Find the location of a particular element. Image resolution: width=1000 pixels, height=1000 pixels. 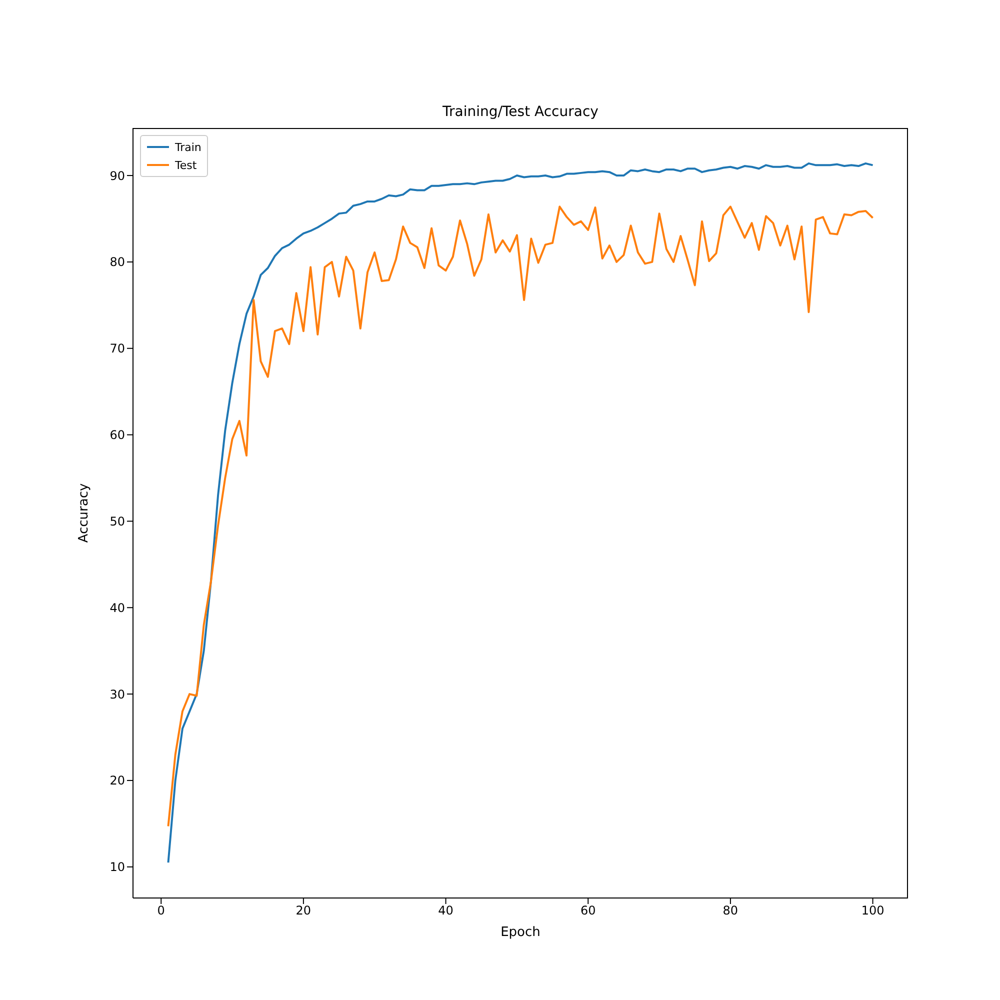

y-tick-label: 50 is located at coordinates (117, 521).